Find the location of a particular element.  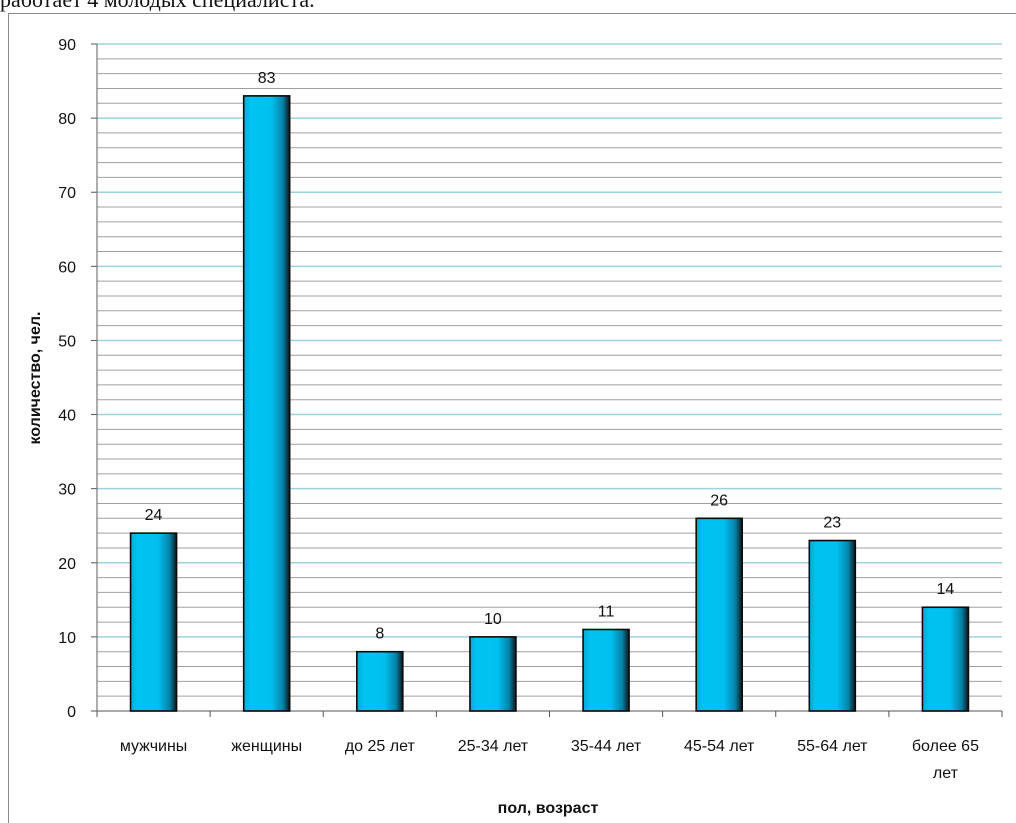

x-tick-label: 45-54 лет is located at coordinates (719, 746).